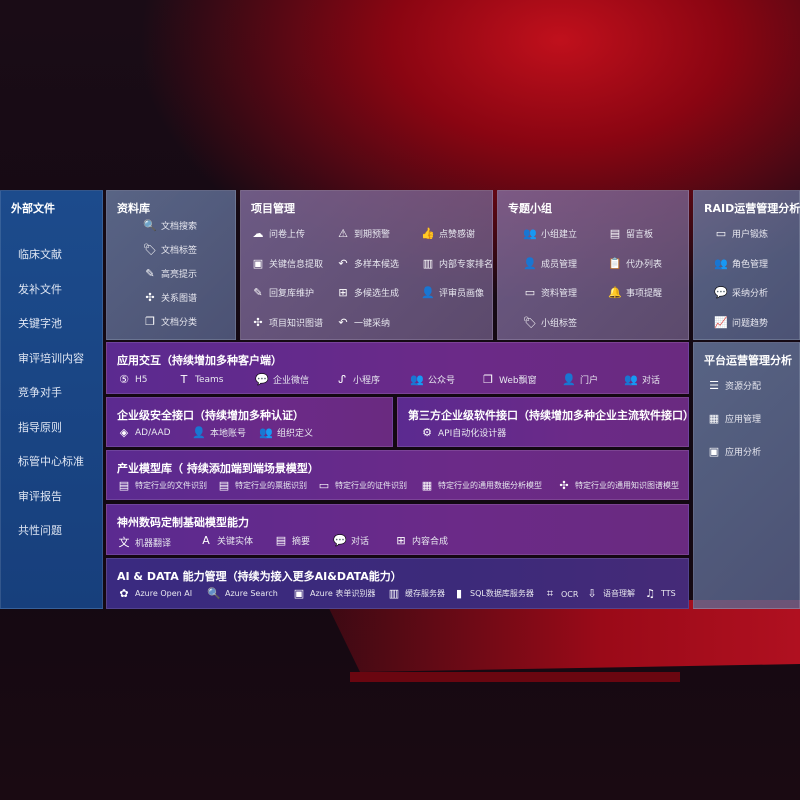  What do you see at coordinates (51, 461) in the screenshot?
I see `external-file-item: 标管中心标准` at bounding box center [51, 461].